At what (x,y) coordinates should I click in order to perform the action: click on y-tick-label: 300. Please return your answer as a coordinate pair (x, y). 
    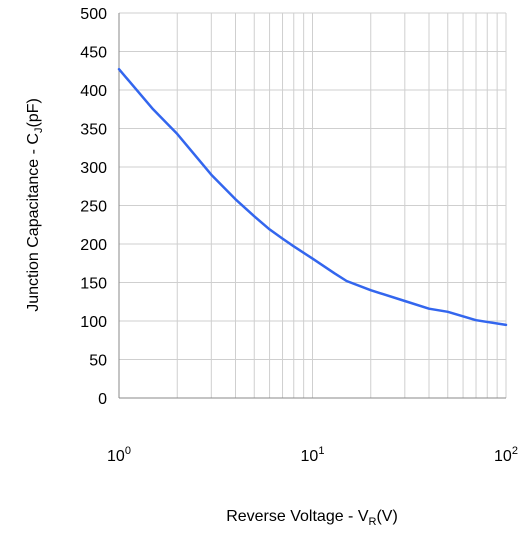
    Looking at the image, I should click on (93, 168).